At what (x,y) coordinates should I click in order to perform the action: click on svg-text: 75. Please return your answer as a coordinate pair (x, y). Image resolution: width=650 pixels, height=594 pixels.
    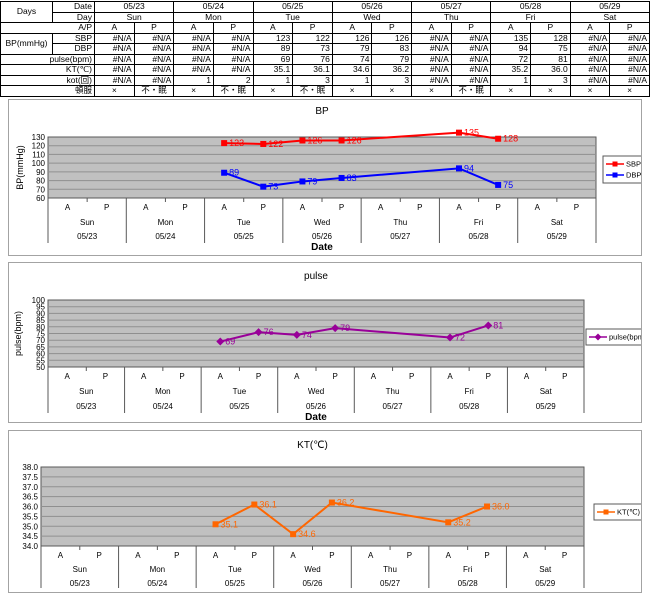
    Looking at the image, I should click on (40, 334).